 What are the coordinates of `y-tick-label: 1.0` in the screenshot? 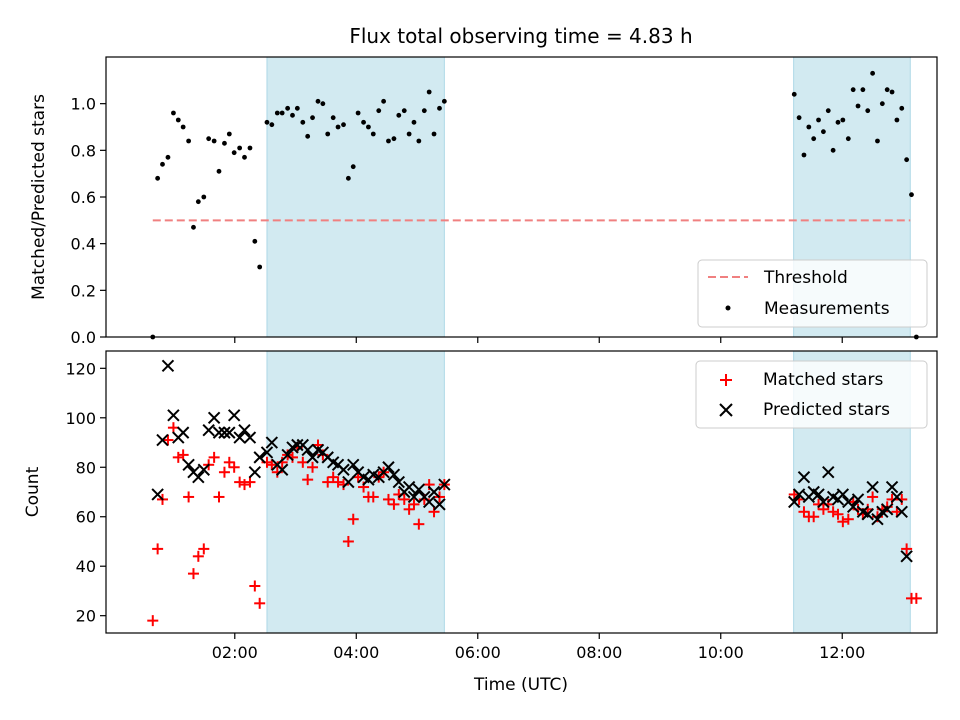 It's located at (83, 104).